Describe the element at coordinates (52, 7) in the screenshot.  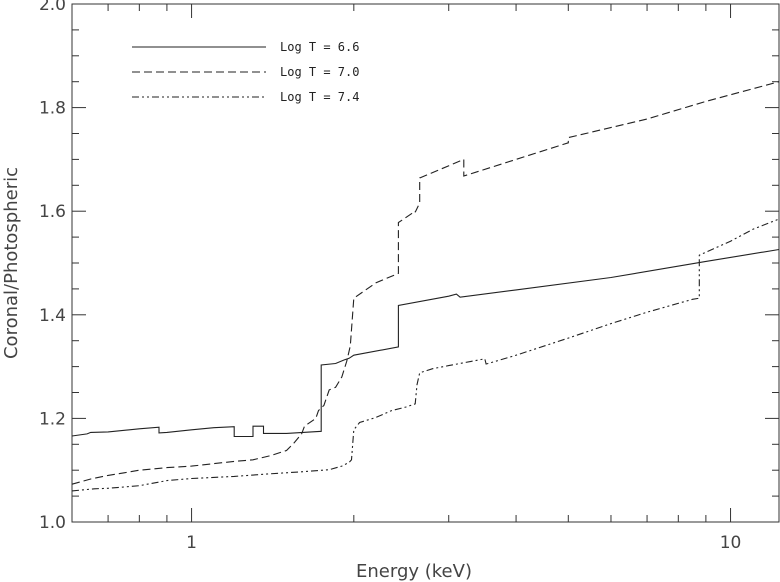
I see `y-tick-label: 2.0` at that location.